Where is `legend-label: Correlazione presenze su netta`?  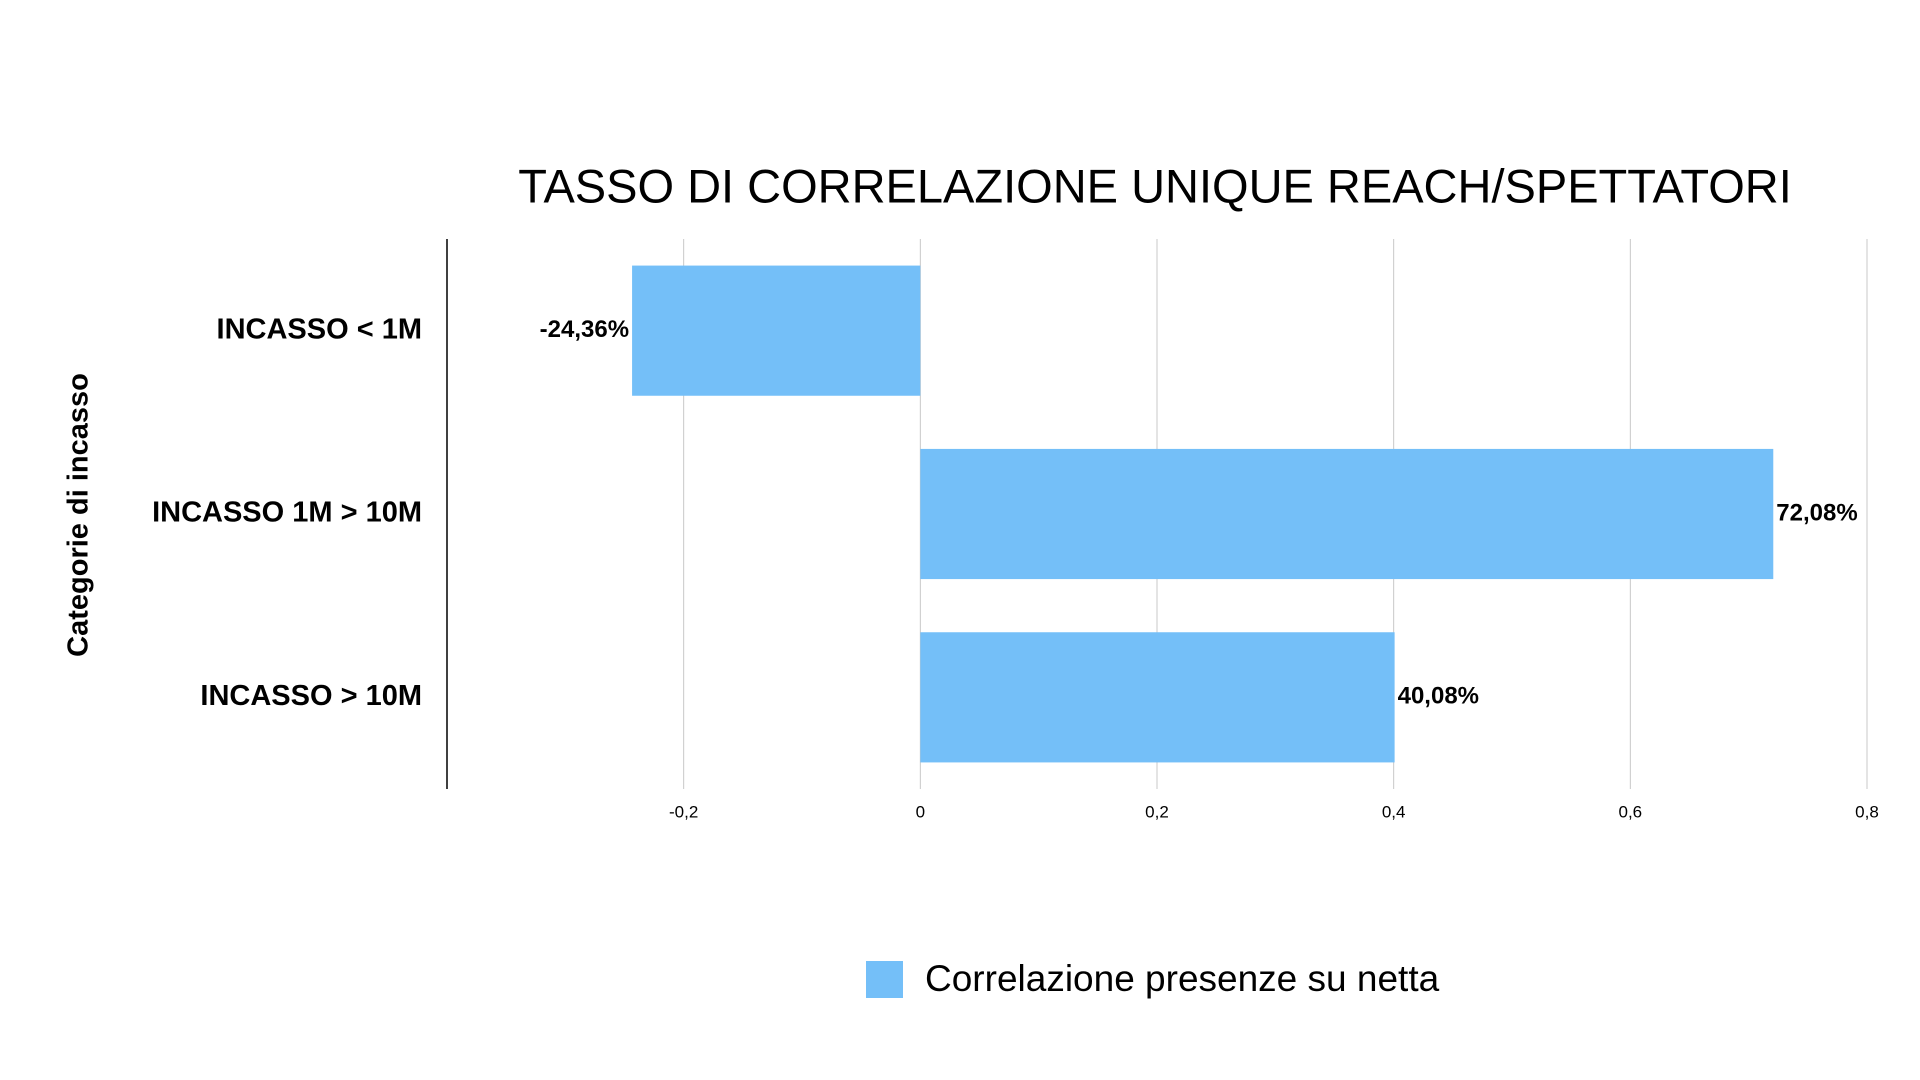
legend-label: Correlazione presenze su netta is located at coordinates (1182, 978).